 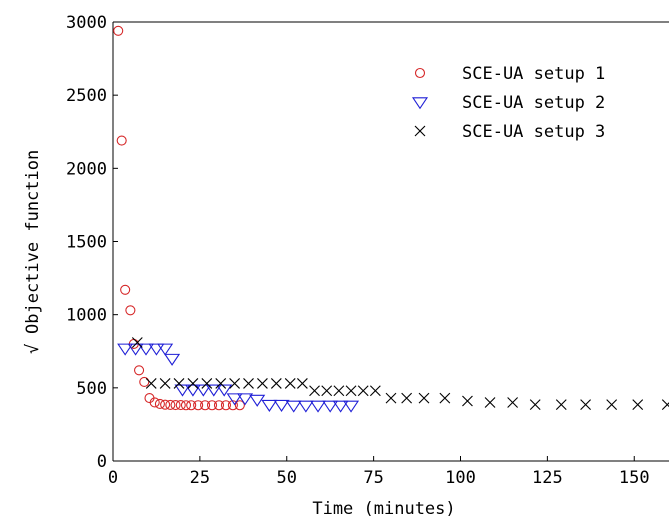 What do you see at coordinates (287, 478) in the screenshot?
I see `x-tick-label: 50` at bounding box center [287, 478].